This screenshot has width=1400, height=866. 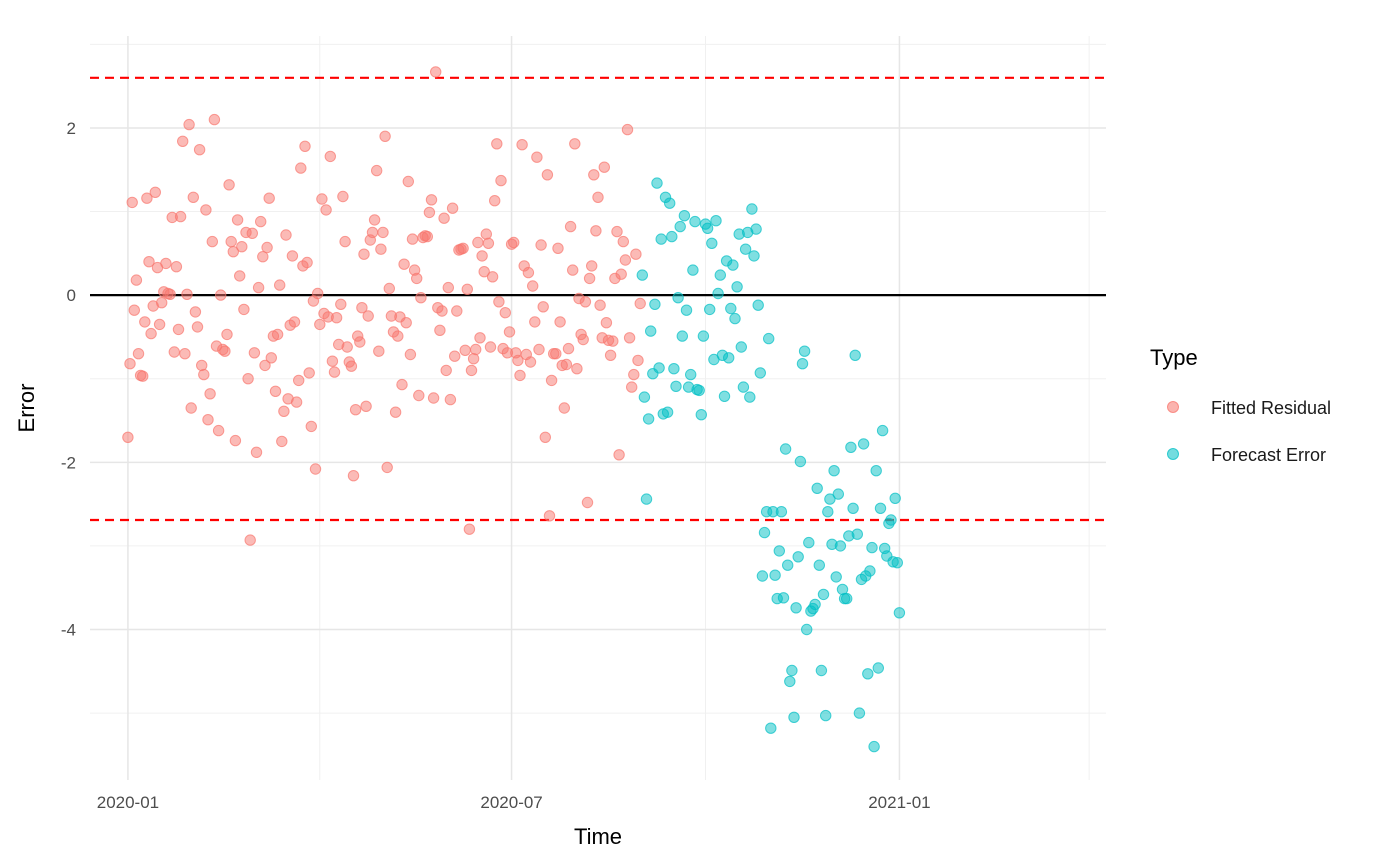 What do you see at coordinates (71, 295) in the screenshot?
I see `y-tick-label: 0` at bounding box center [71, 295].